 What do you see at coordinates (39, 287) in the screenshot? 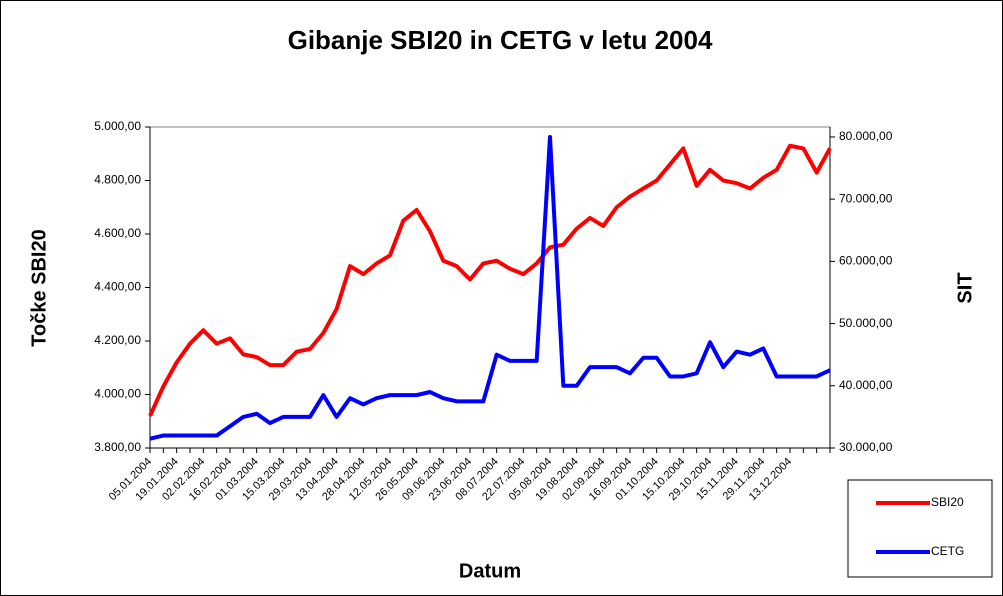
I see `y-axis-label: Točke SBI20` at bounding box center [39, 287].